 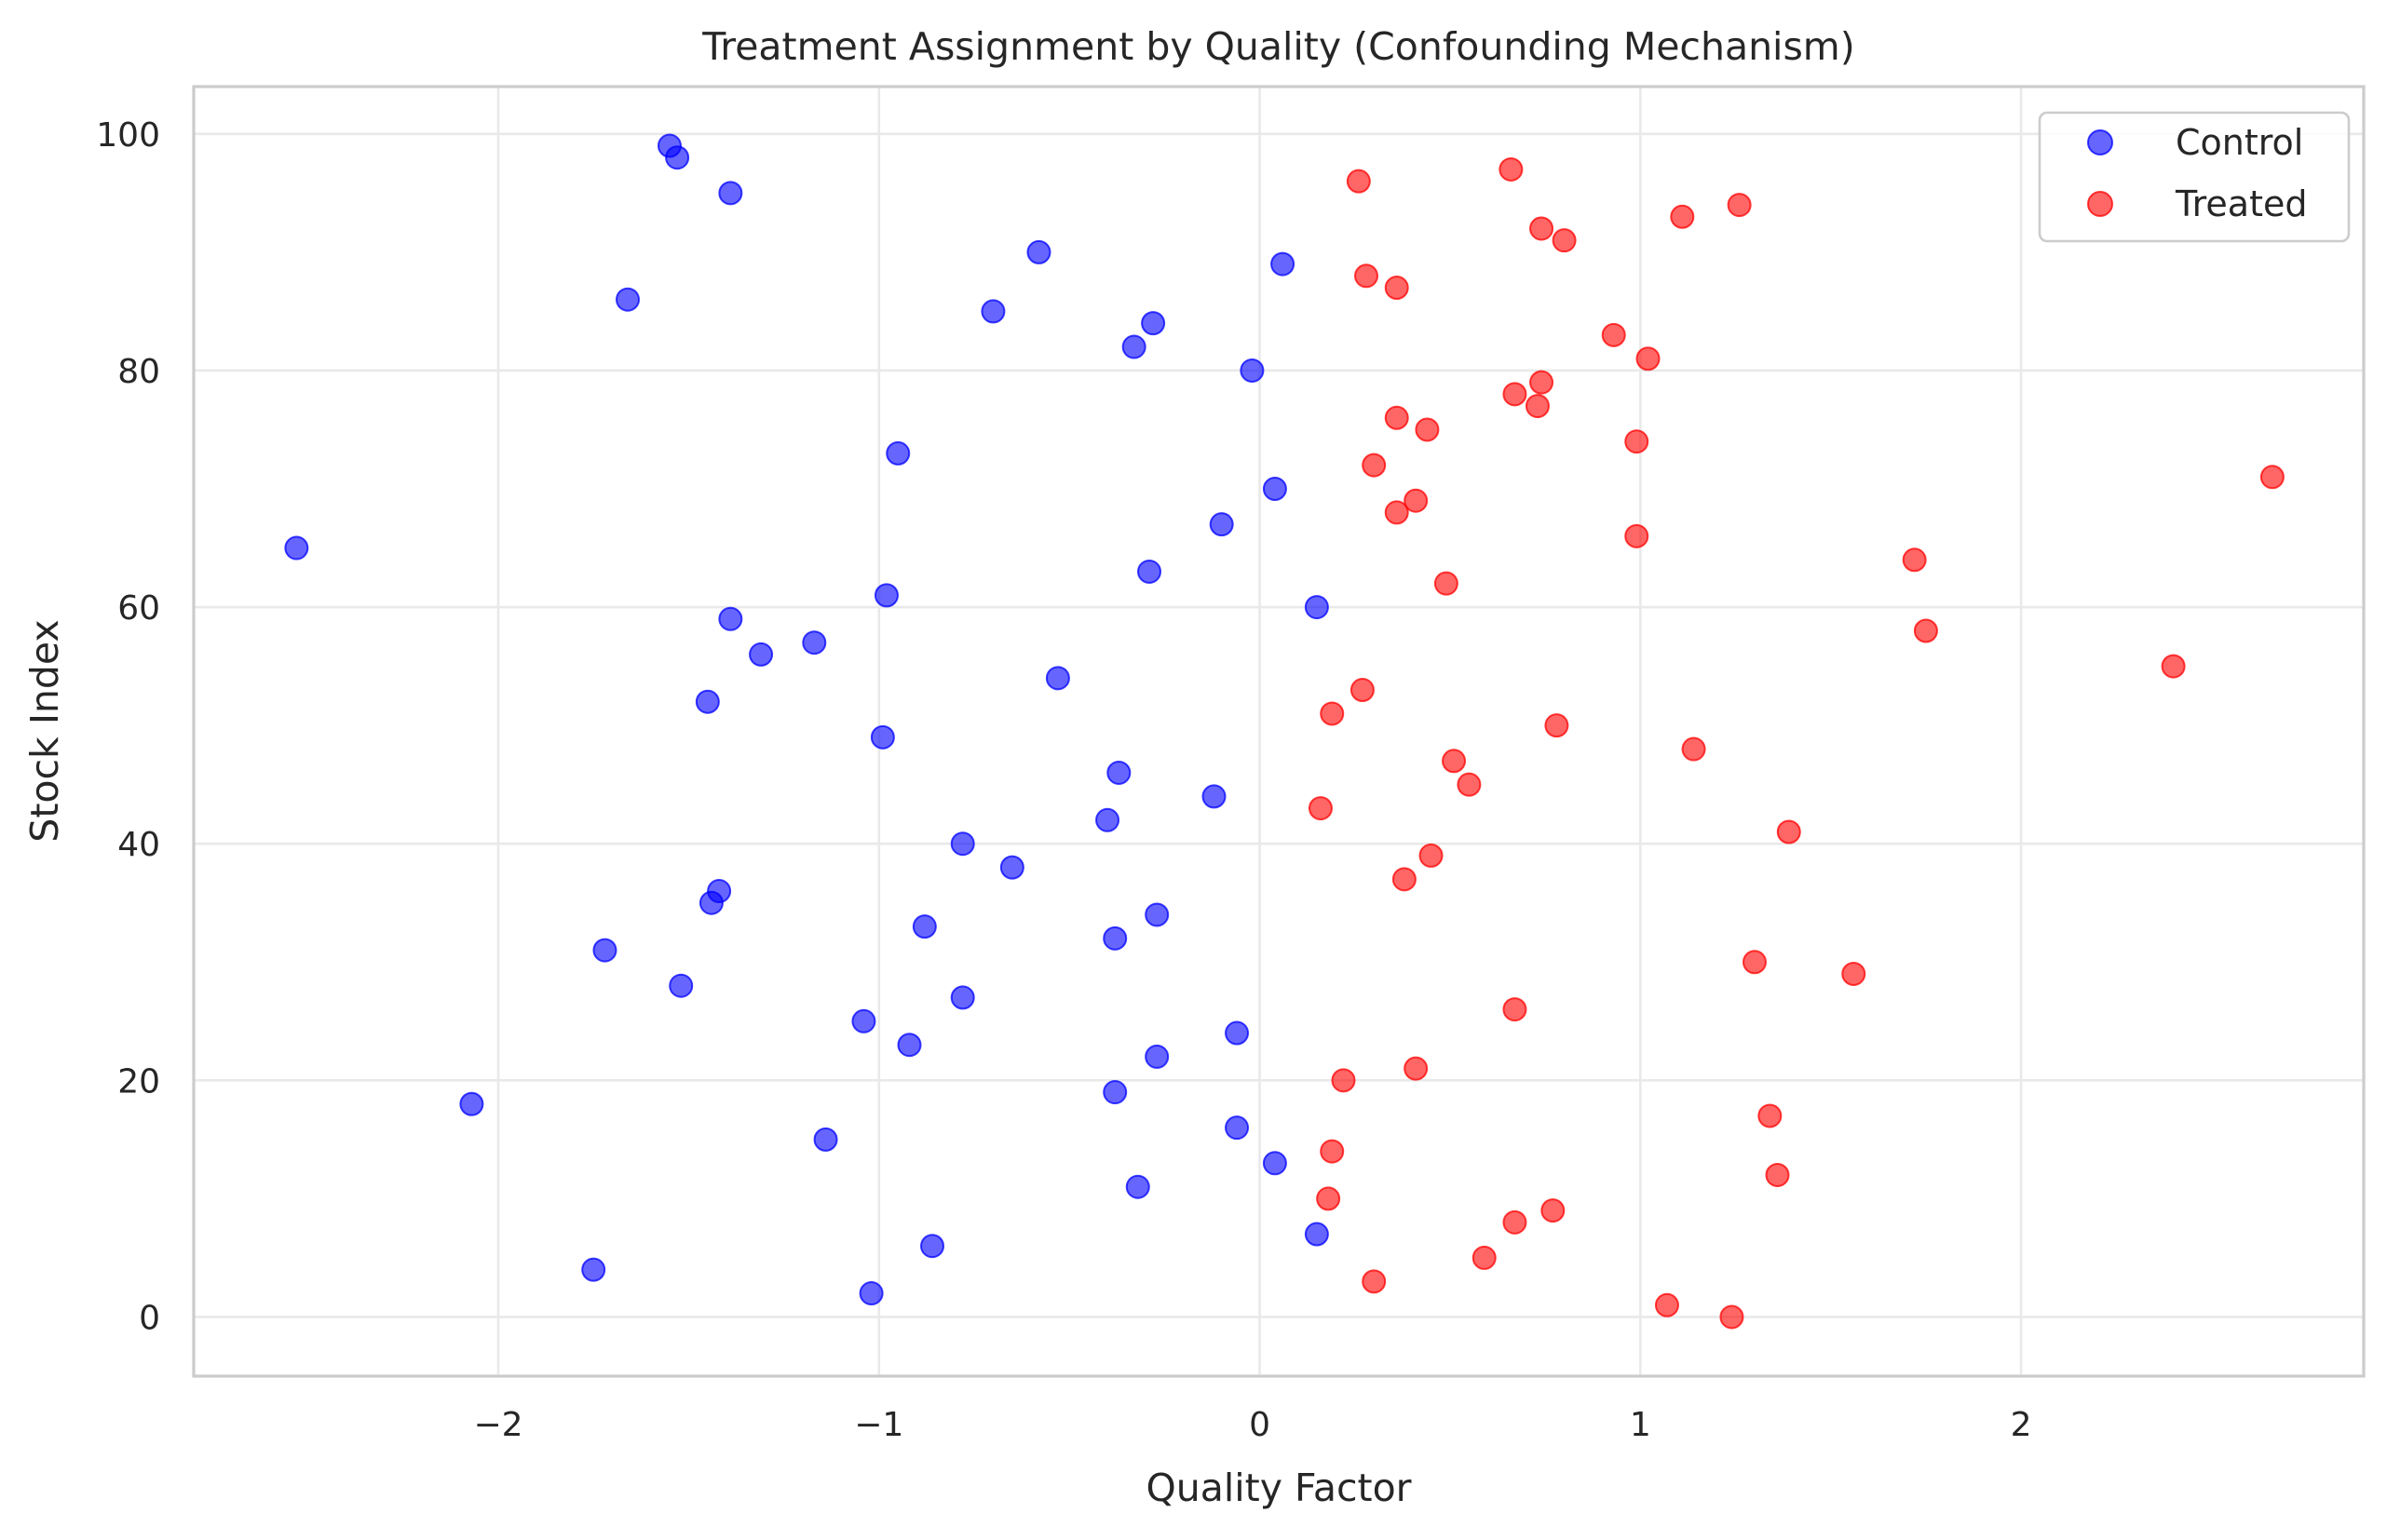 What do you see at coordinates (2239, 142) in the screenshot?
I see `legend-control-label: Control` at bounding box center [2239, 142].